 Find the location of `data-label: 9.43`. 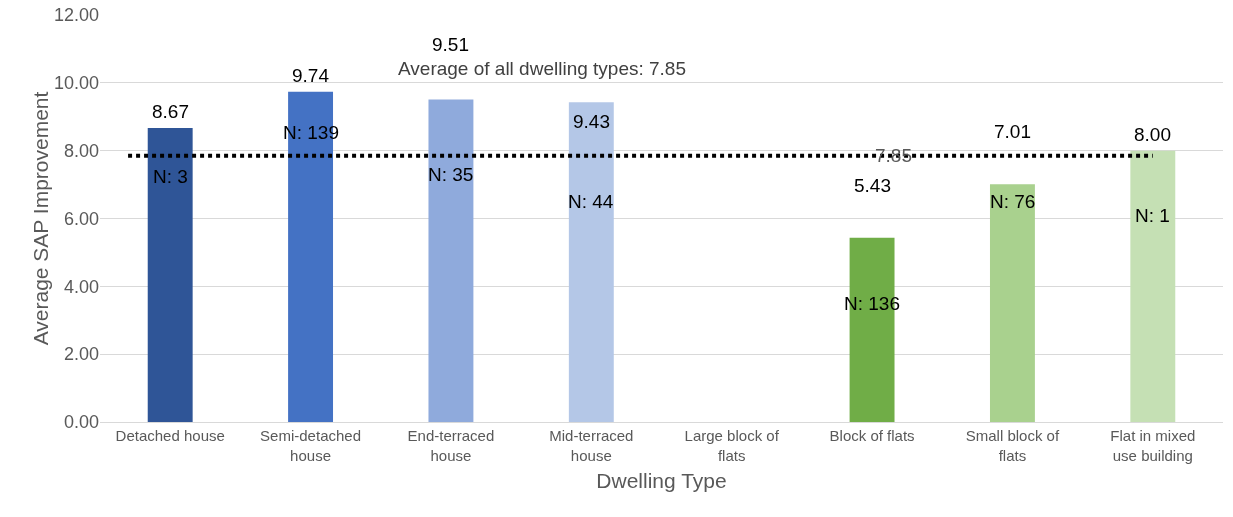

data-label: 9.43 is located at coordinates (591, 121).